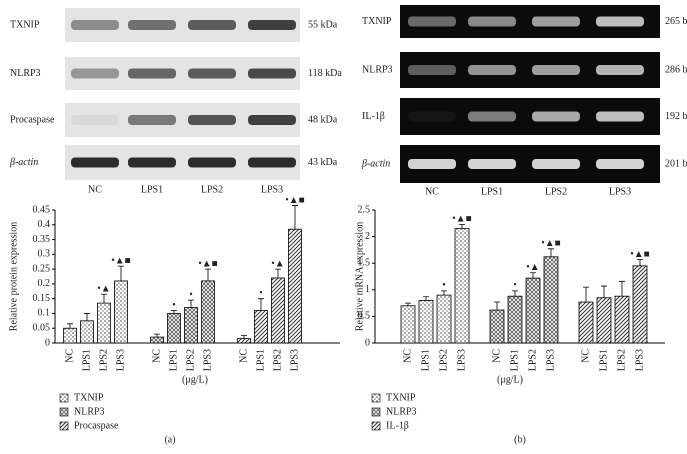 The height and width of the screenshot is (454, 687). Describe the element at coordinates (47, 342) in the screenshot. I see `y-tick-label: 0` at that location.